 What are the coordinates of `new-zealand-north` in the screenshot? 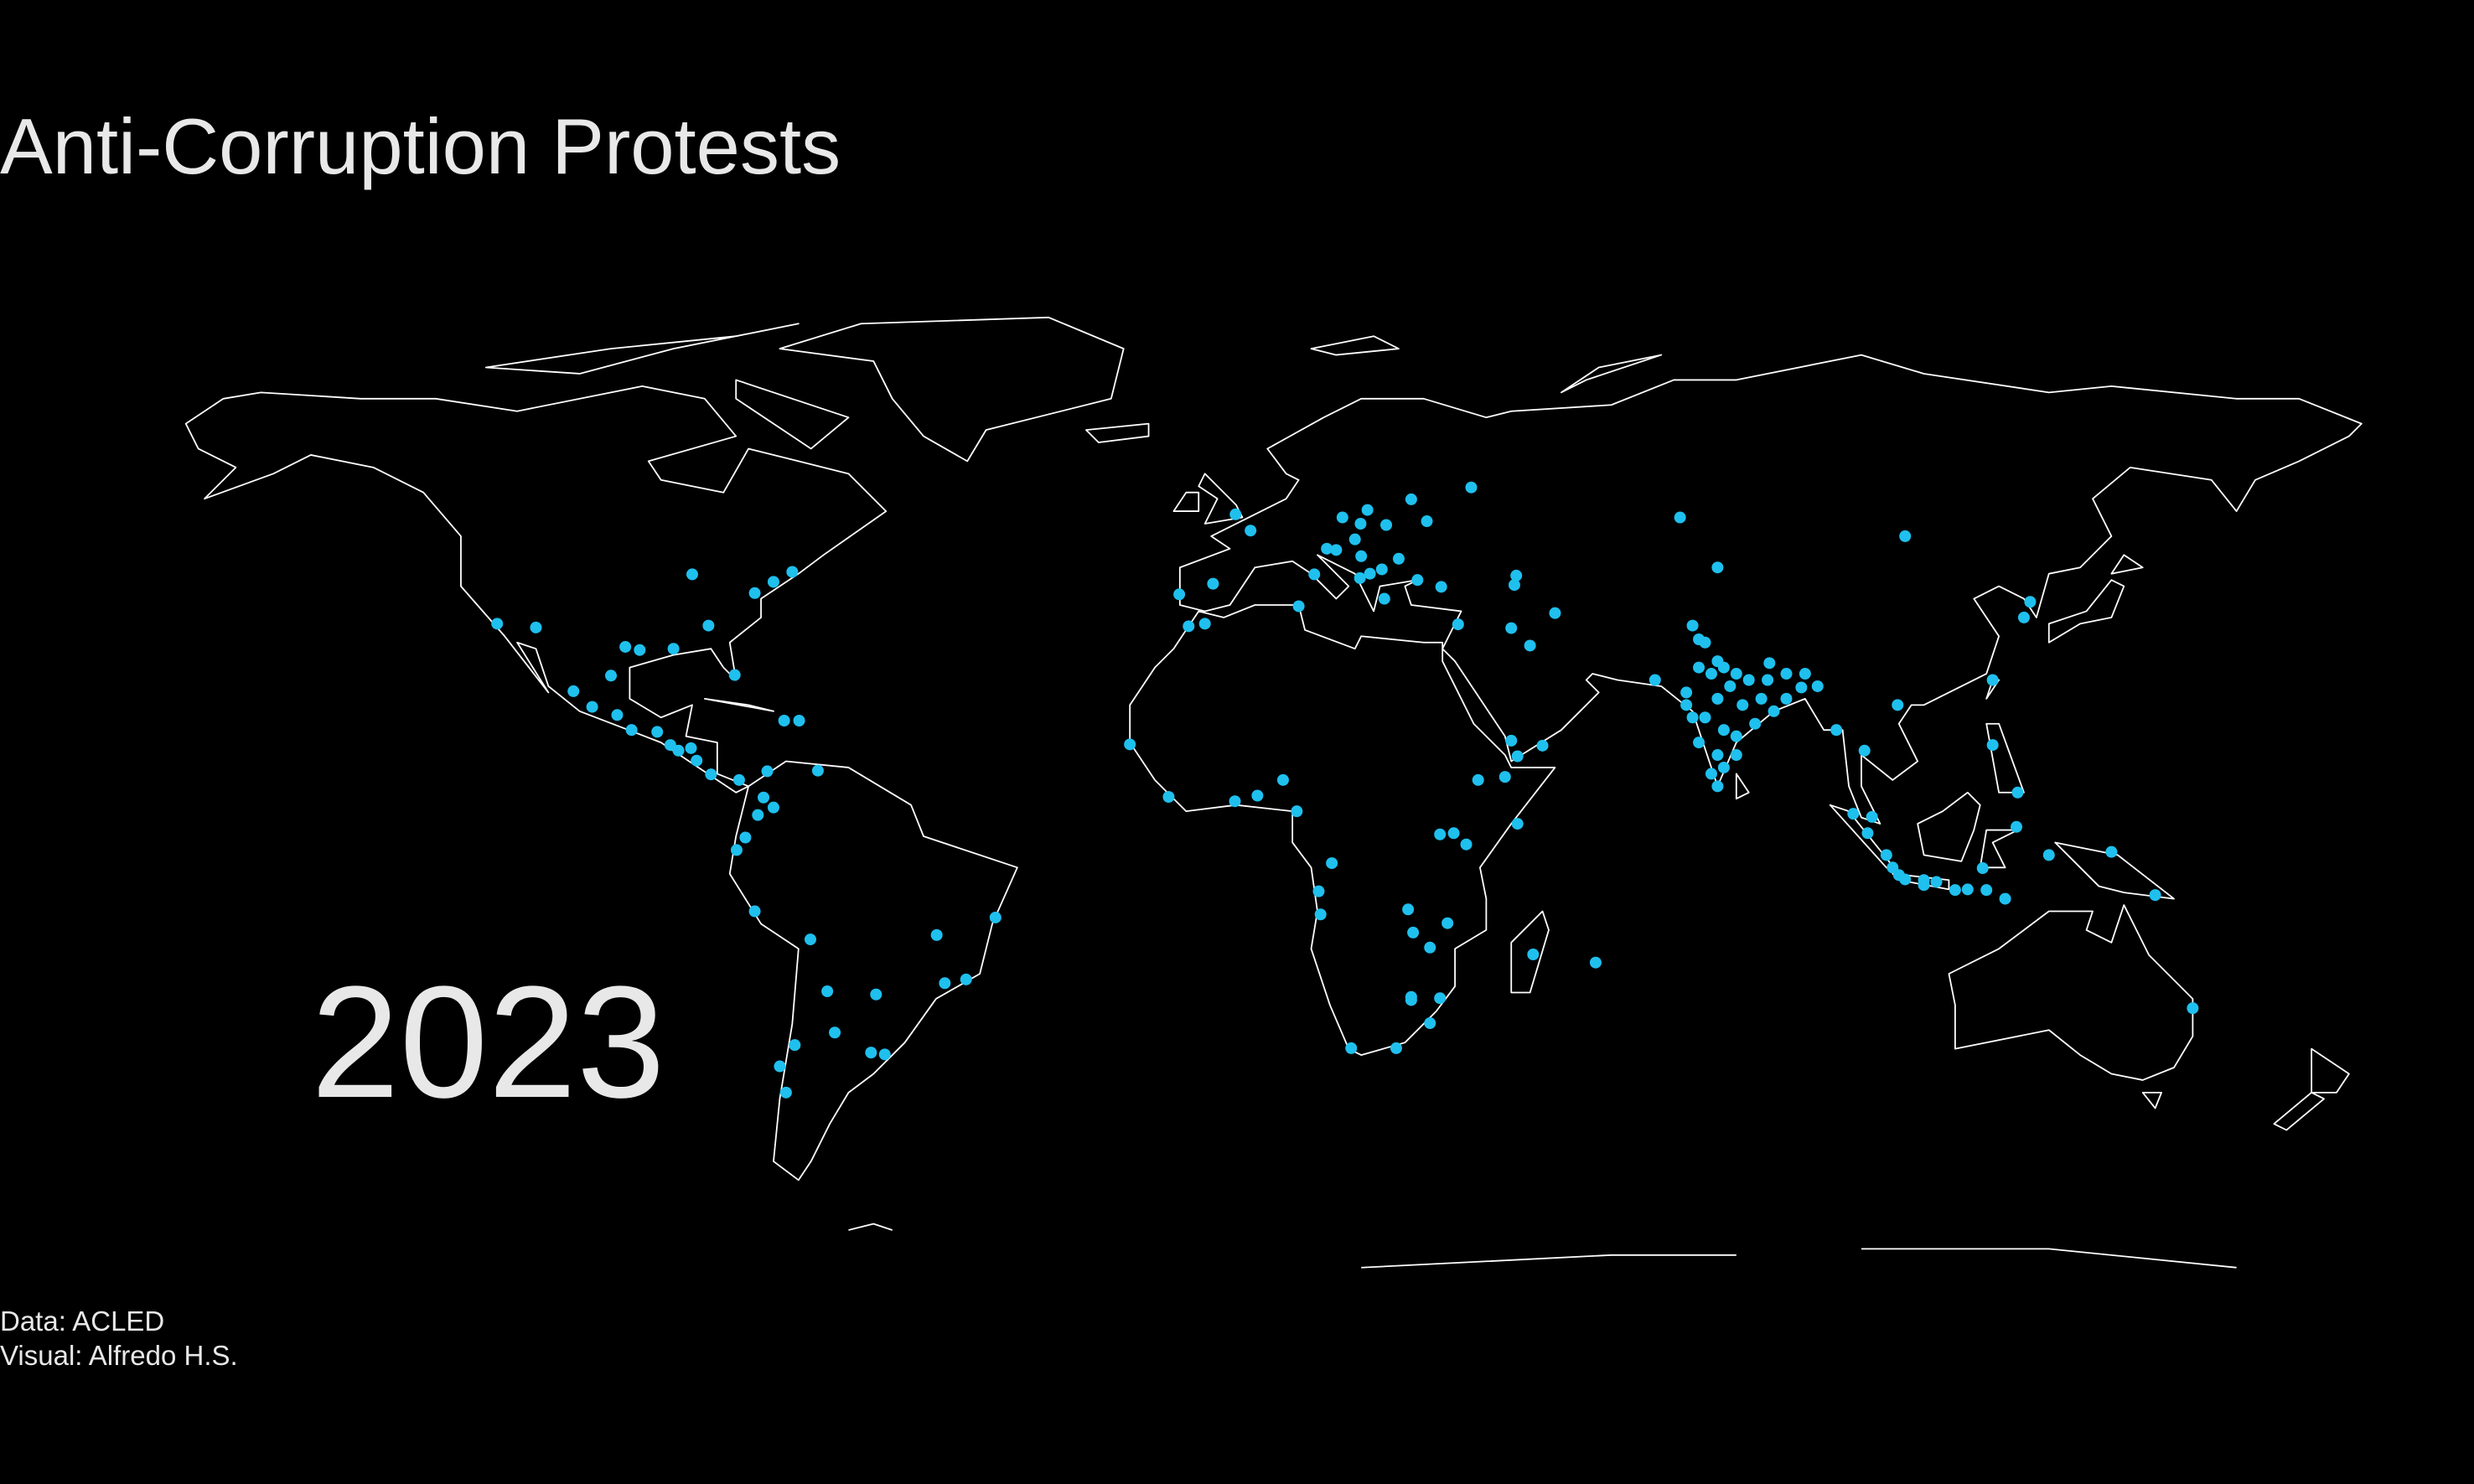 It's located at (2330, 1071).